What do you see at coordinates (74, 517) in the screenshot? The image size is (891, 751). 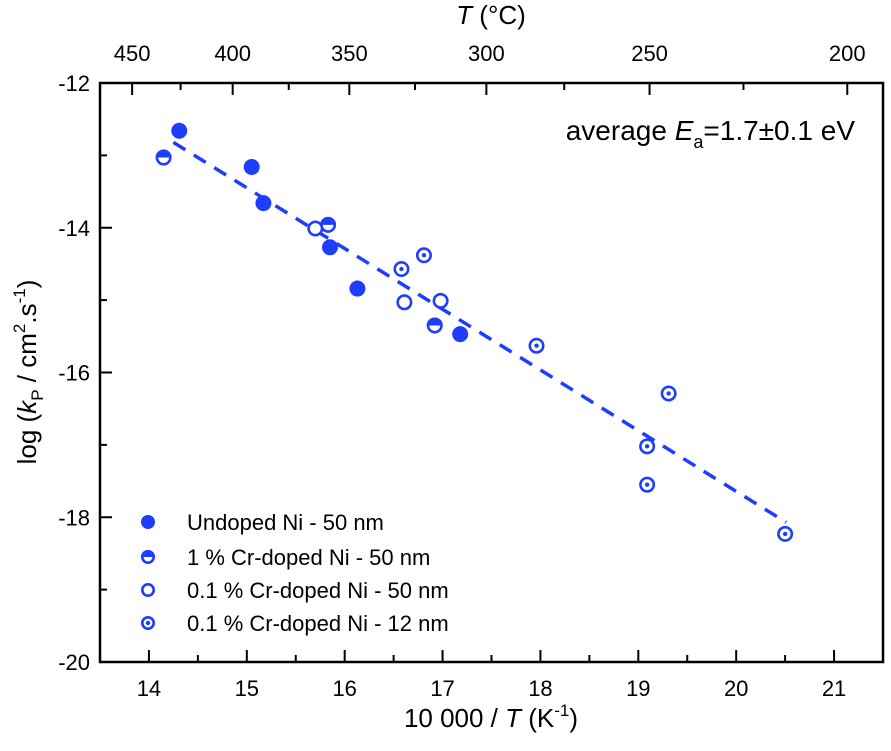 I see `y-tick-label: -18` at bounding box center [74, 517].